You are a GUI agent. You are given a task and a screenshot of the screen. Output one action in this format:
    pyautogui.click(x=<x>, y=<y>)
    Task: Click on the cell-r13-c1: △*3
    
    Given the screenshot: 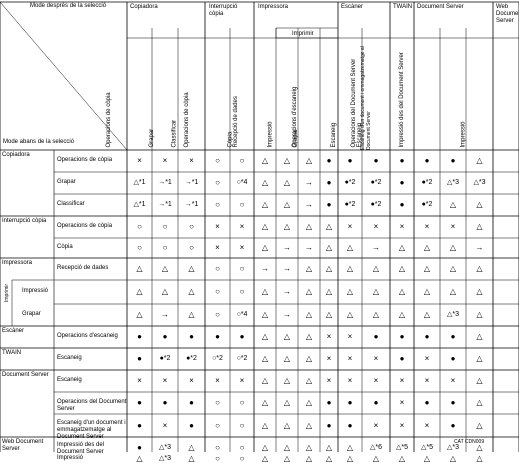 What is the action you would take?
    pyautogui.click(x=165, y=447)
    